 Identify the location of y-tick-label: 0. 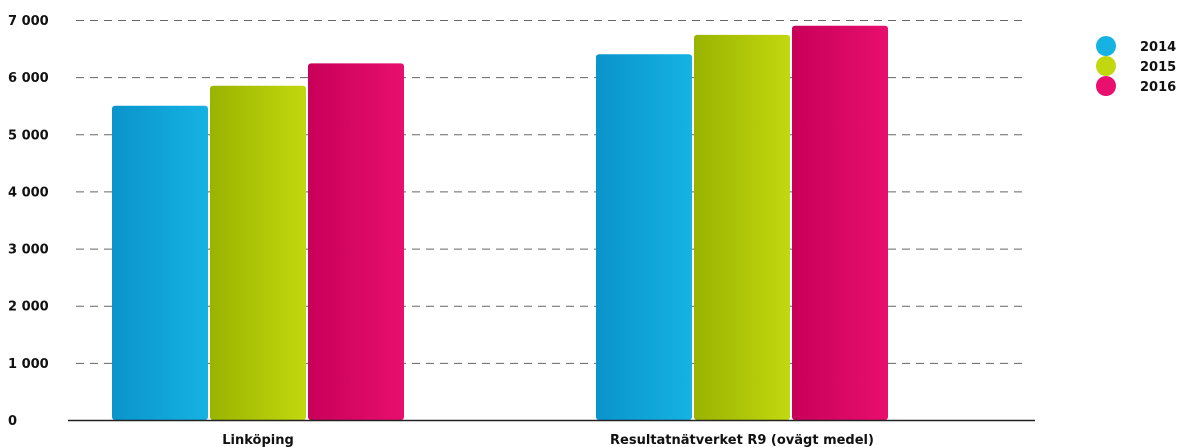
(12, 421).